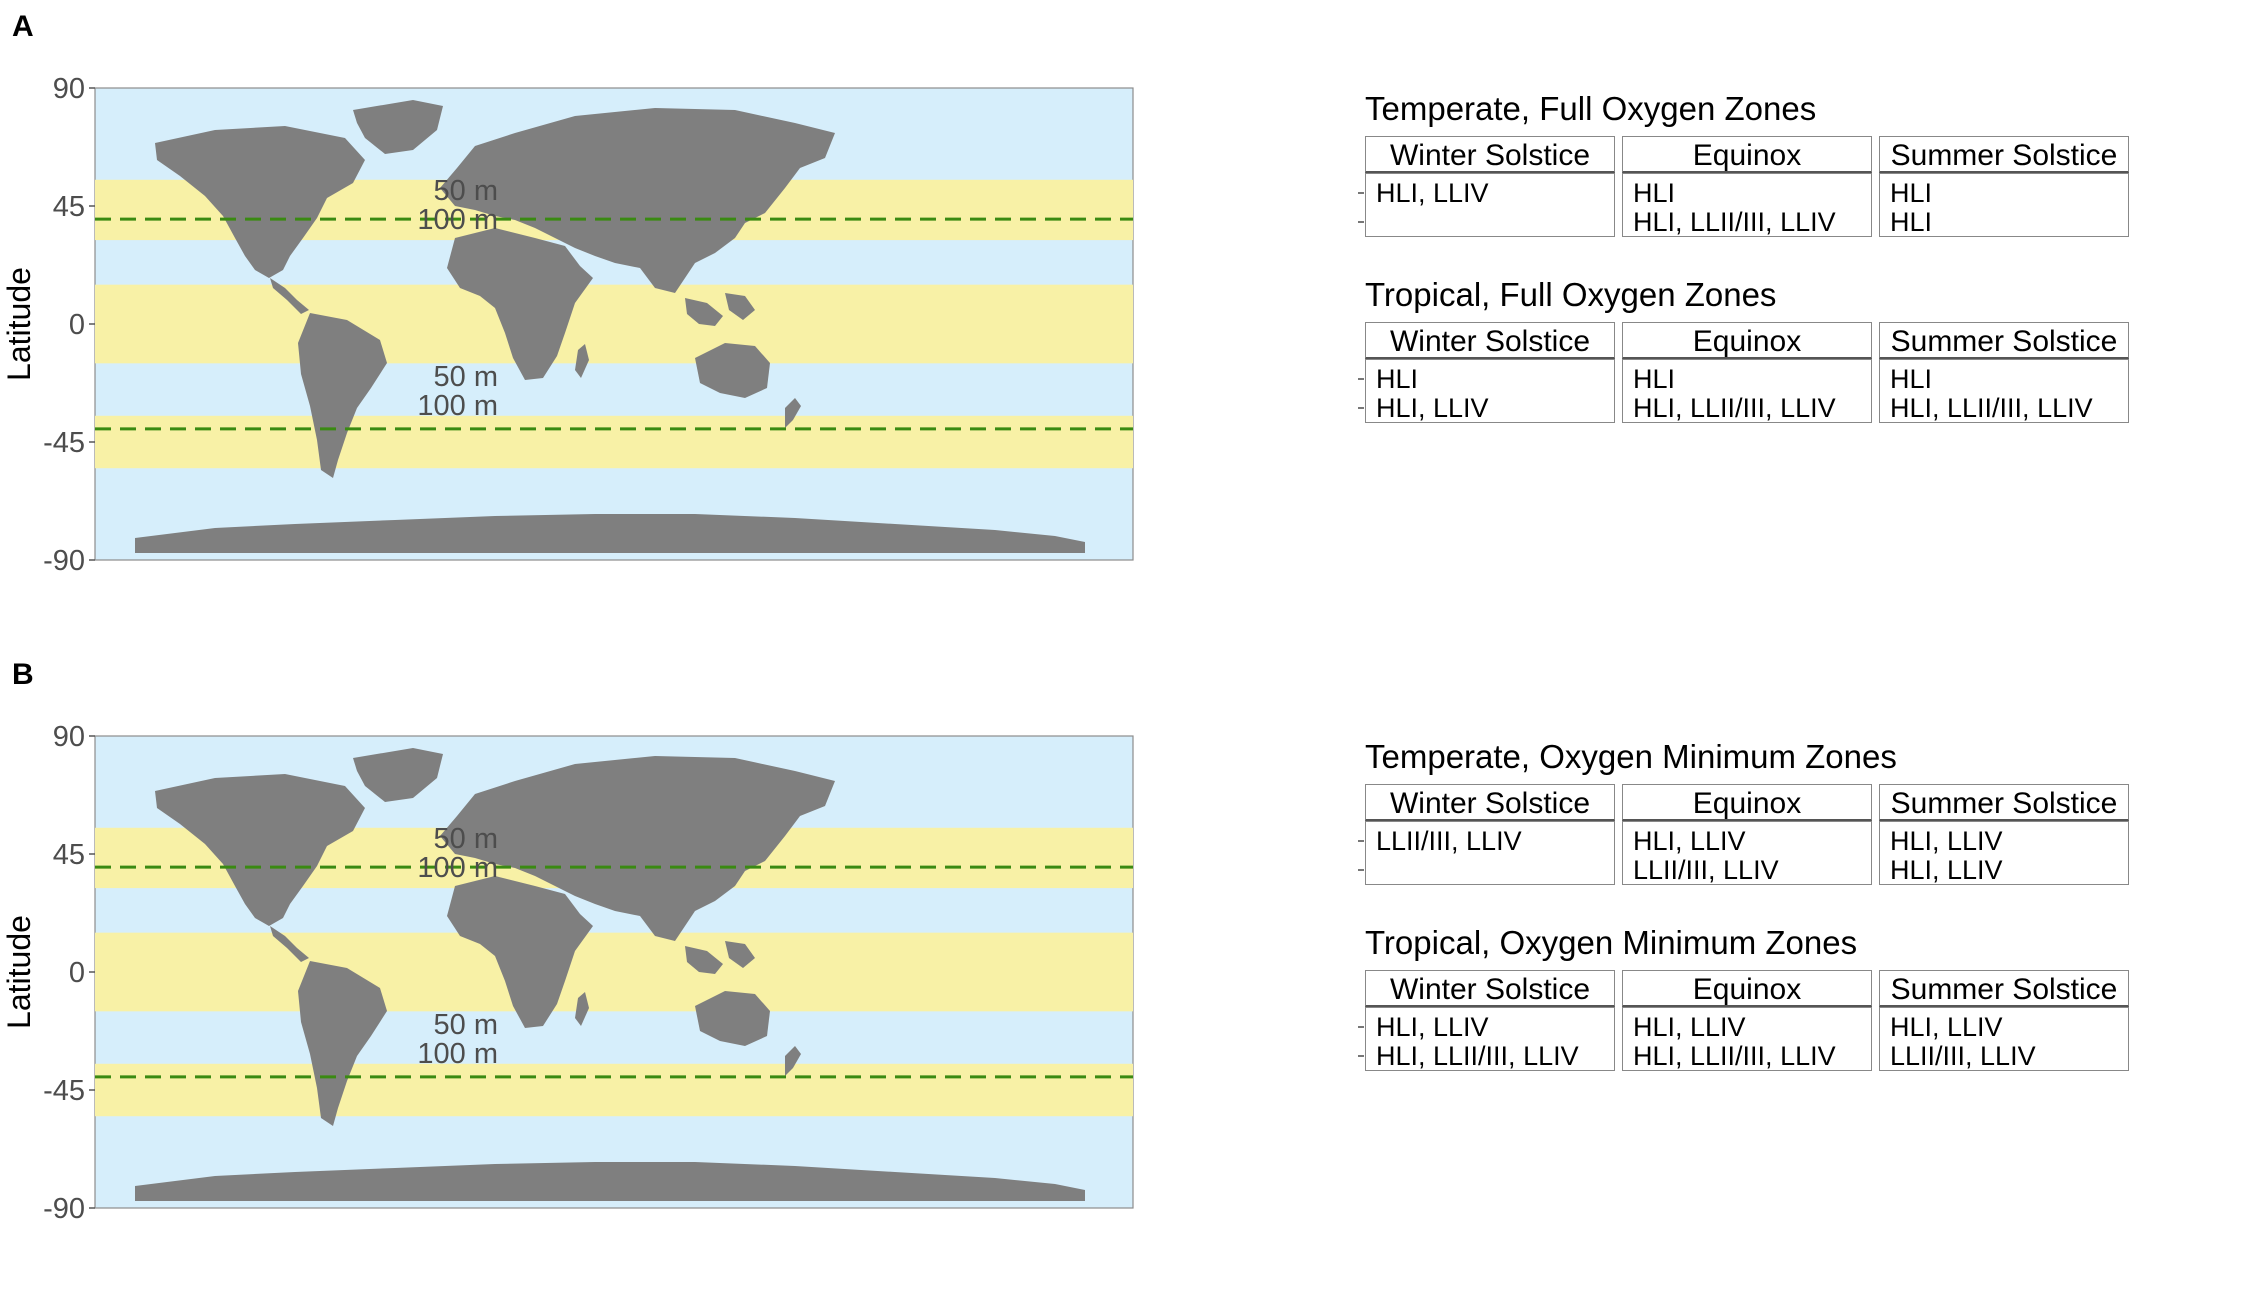  I want to click on column-body: HLI, LLIV HLI, LLIV, so click(2004, 853).